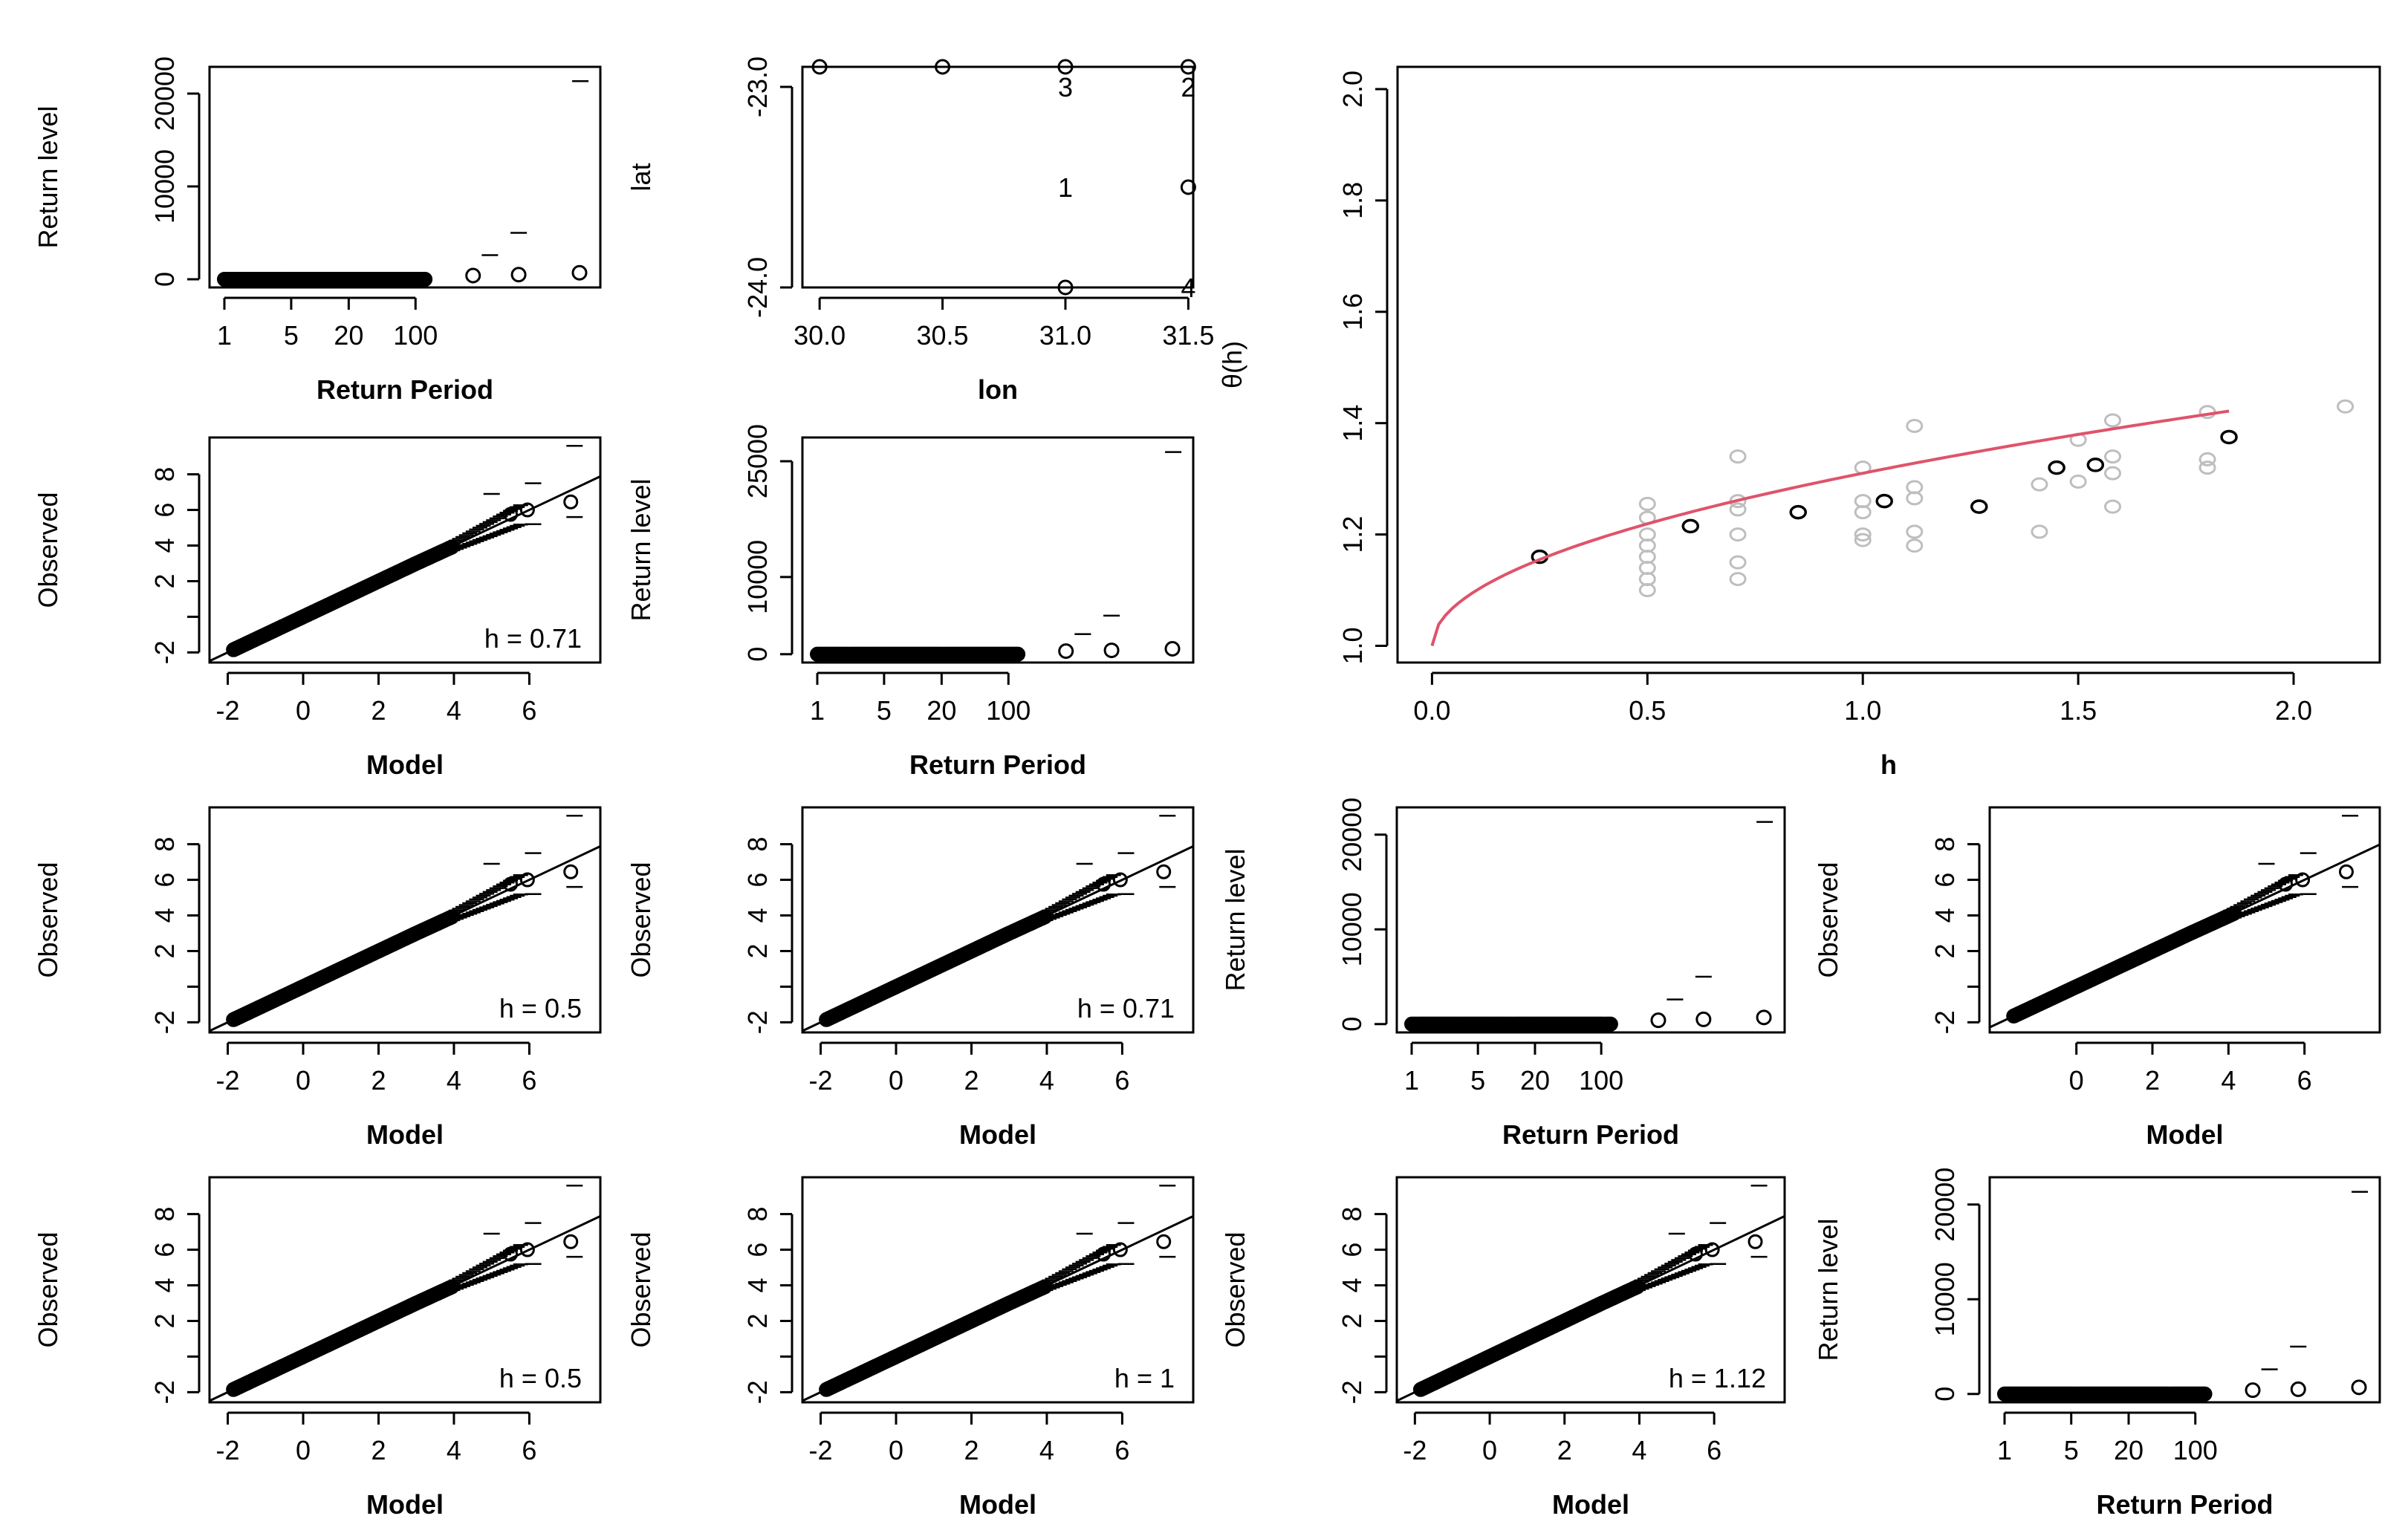 This screenshot has width=2408, height=1536. Describe the element at coordinates (1065, 187) in the screenshot. I see `site-label: 1` at that location.